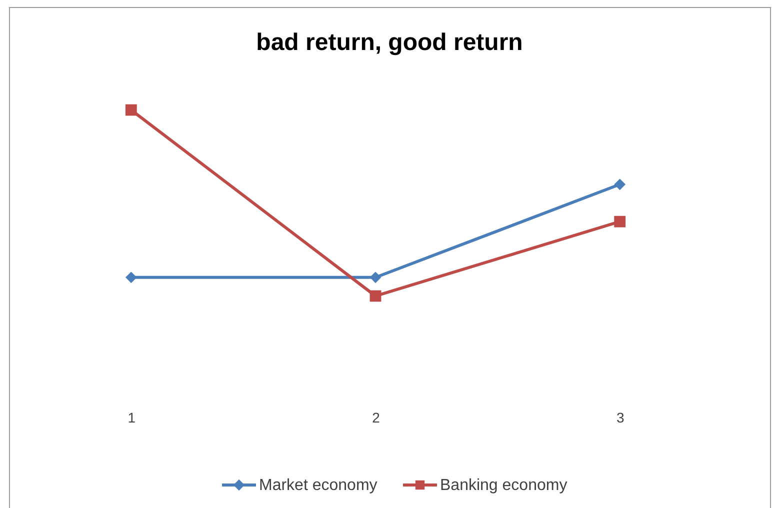 The height and width of the screenshot is (508, 777). Describe the element at coordinates (504, 485) in the screenshot. I see `legend-label: Banking economy` at that location.